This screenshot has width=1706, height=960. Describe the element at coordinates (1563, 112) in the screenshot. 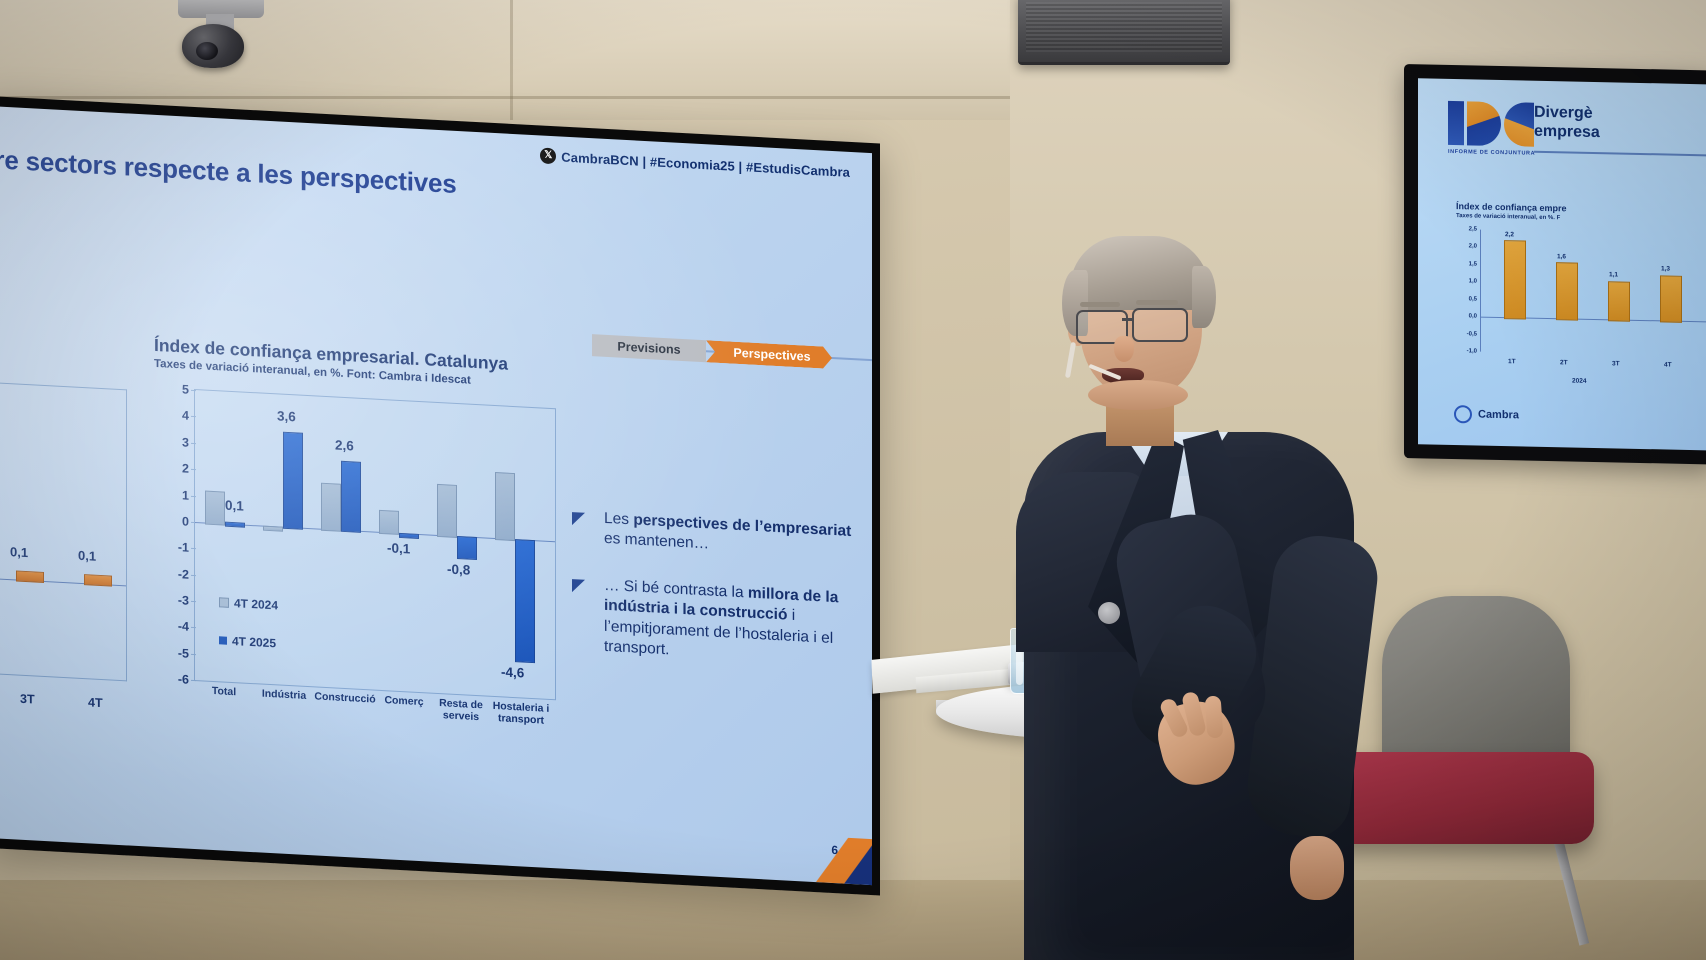

I see `side-monitor-title-line1: Divergè` at that location.